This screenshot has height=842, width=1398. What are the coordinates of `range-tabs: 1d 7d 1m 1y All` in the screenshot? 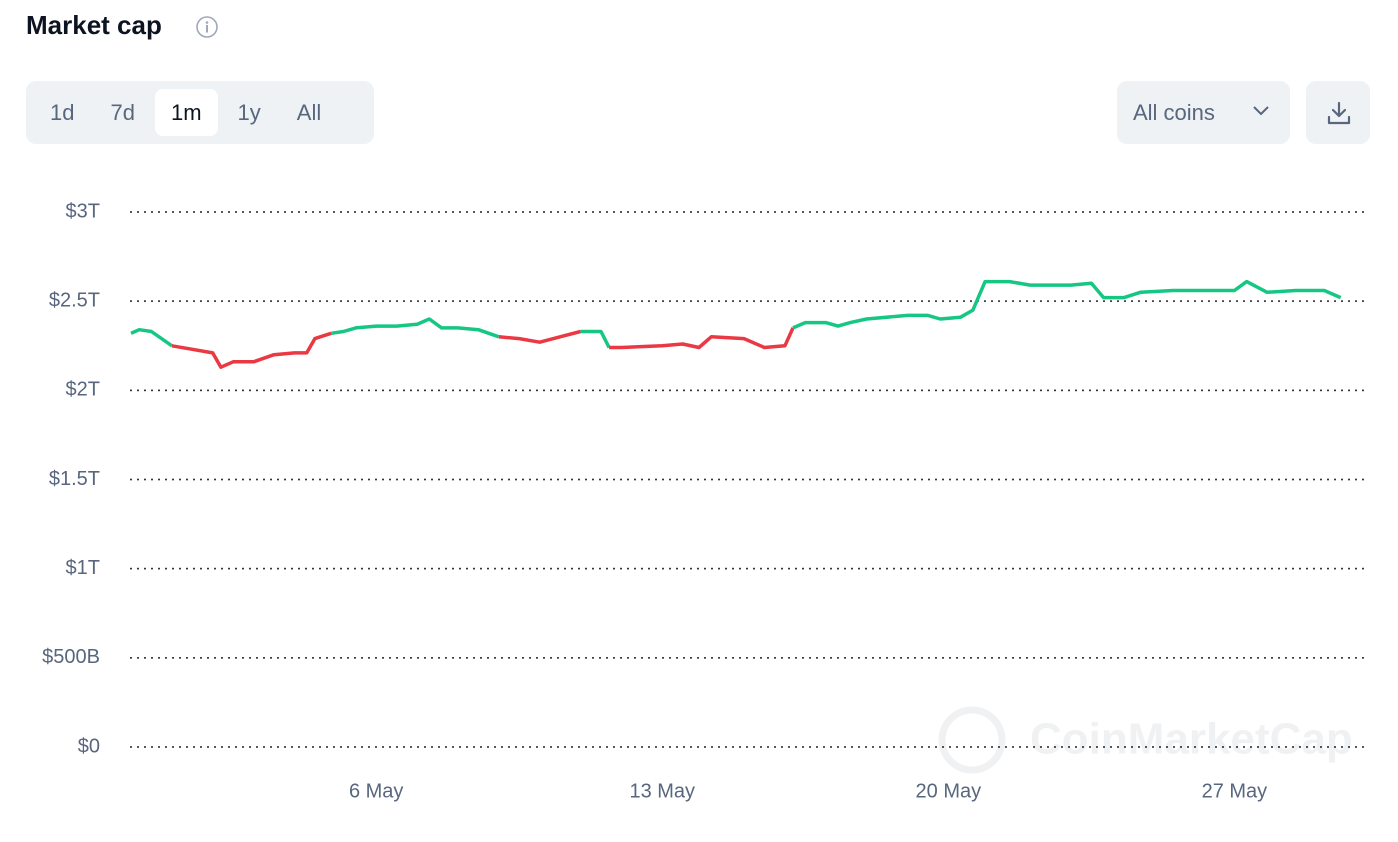 It's located at (200, 112).